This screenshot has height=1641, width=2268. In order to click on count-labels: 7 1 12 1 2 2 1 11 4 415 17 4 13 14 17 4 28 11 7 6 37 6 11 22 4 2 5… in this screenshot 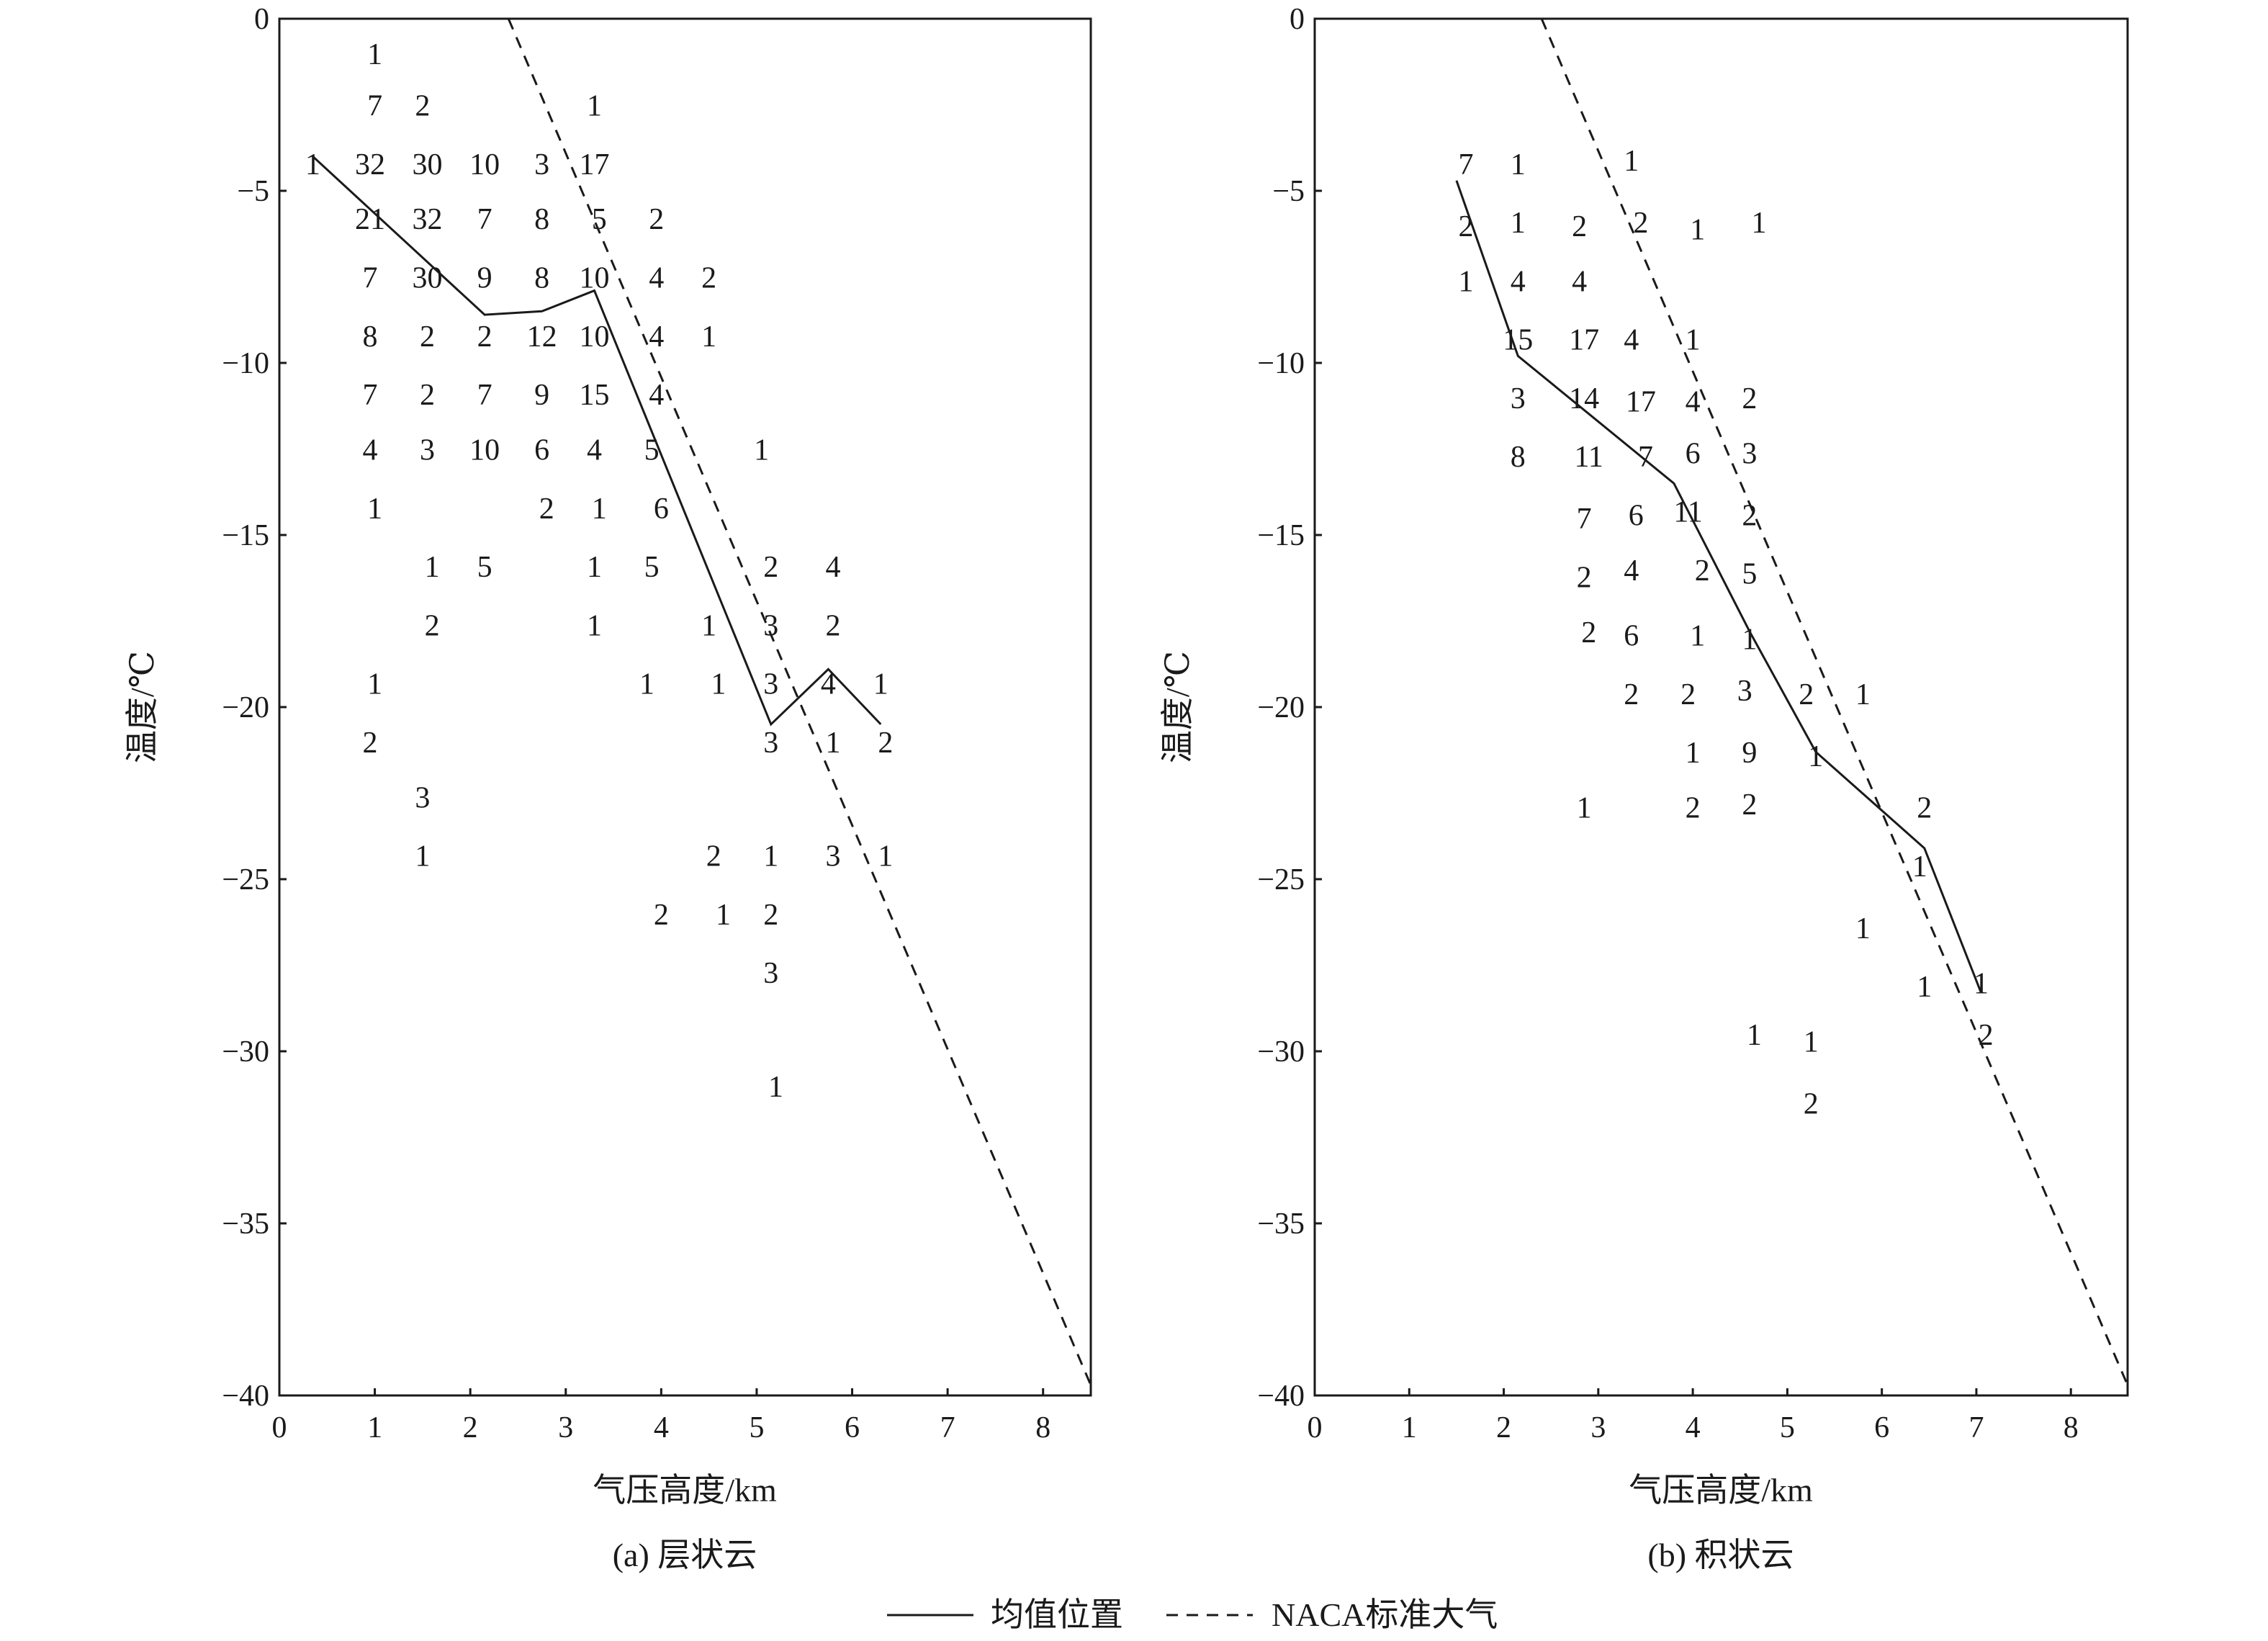, I will do `click(1726, 633)`.